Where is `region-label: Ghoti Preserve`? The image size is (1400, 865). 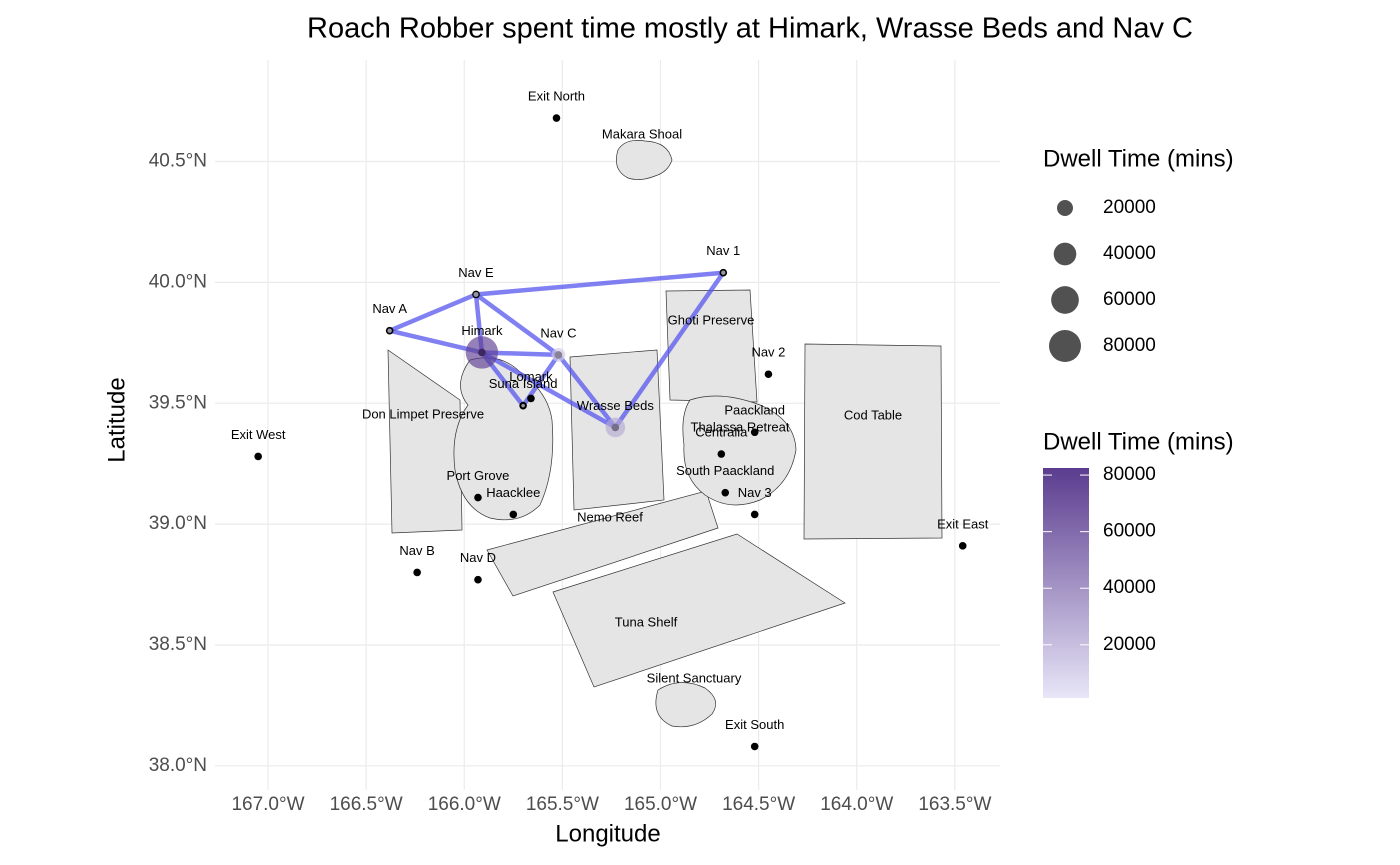
region-label: Ghoti Preserve is located at coordinates (711, 319).